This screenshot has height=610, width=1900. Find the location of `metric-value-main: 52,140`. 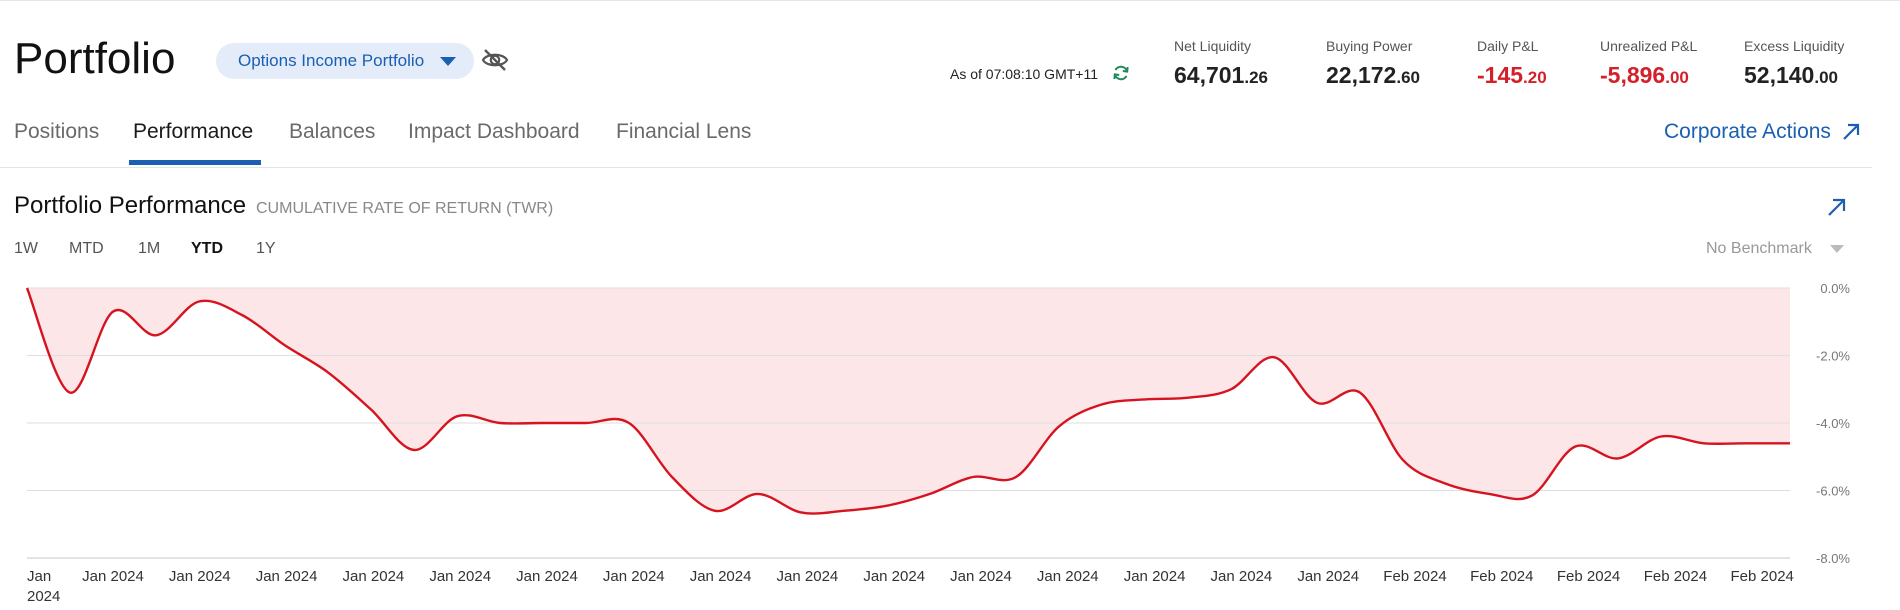

metric-value-main: 52,140 is located at coordinates (1779, 75).